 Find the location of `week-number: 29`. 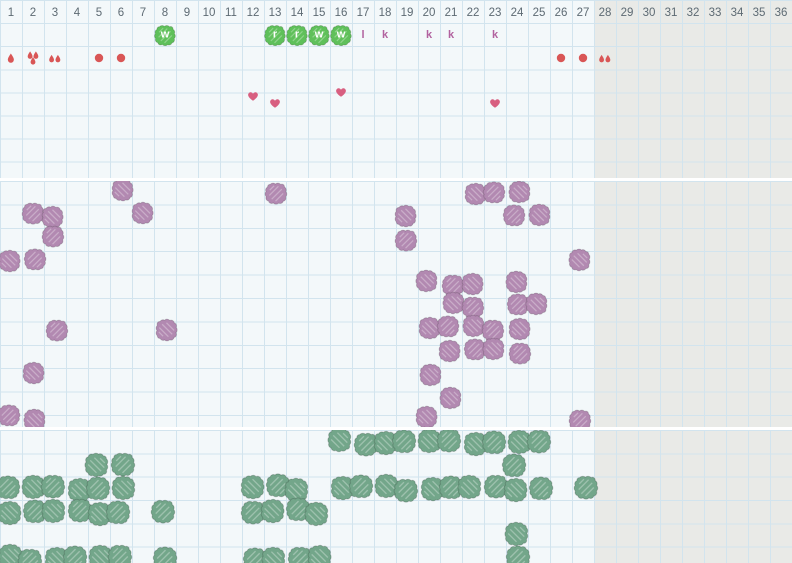

week-number: 29 is located at coordinates (627, 13).